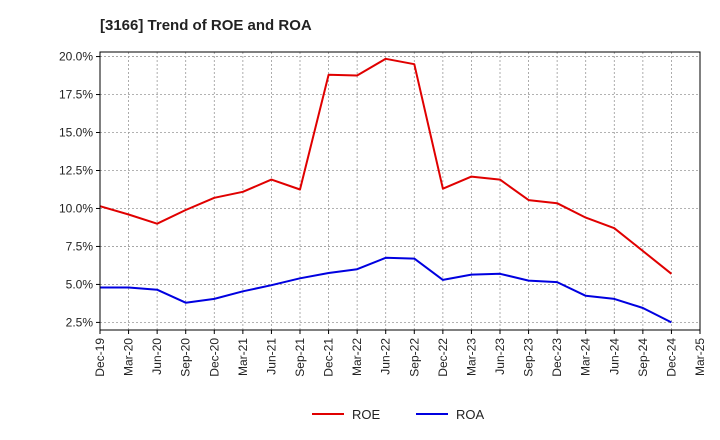 The width and height of the screenshot is (720, 440). I want to click on x-tick-label: Mar-22, so click(357, 357).